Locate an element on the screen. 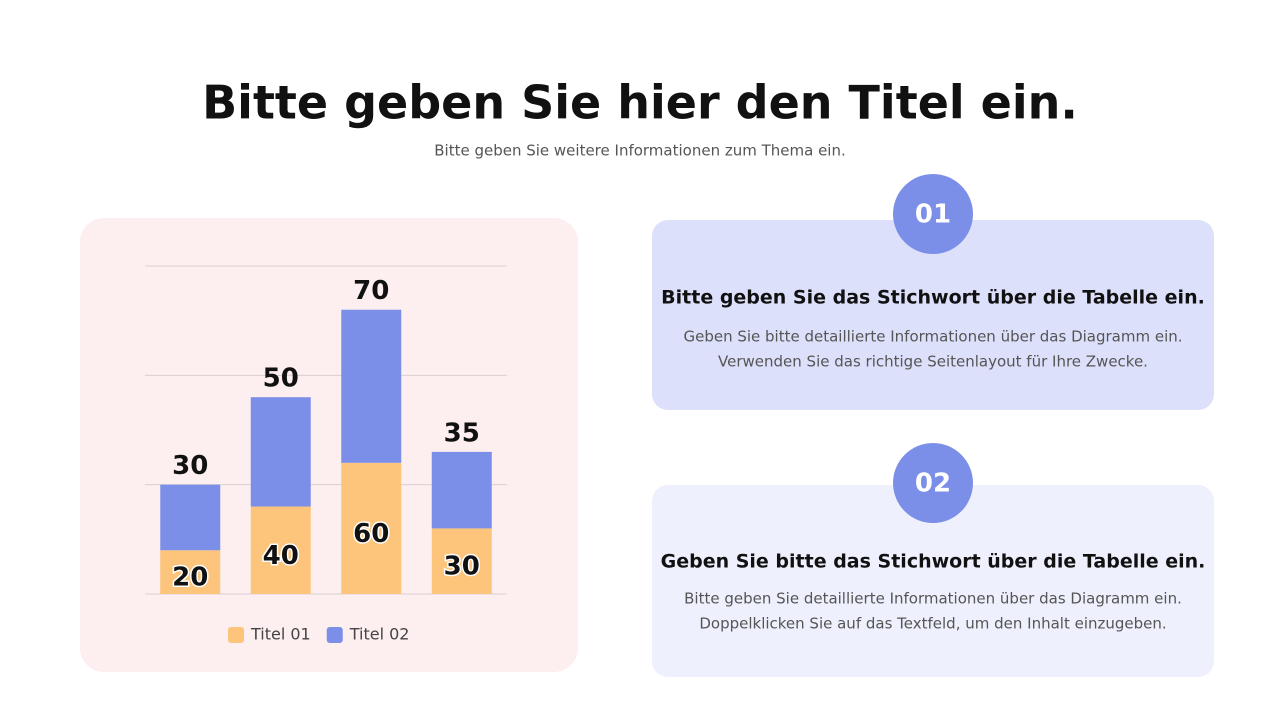  title: Bitte geben Sie hier den Titel ein. is located at coordinates (640, 103).